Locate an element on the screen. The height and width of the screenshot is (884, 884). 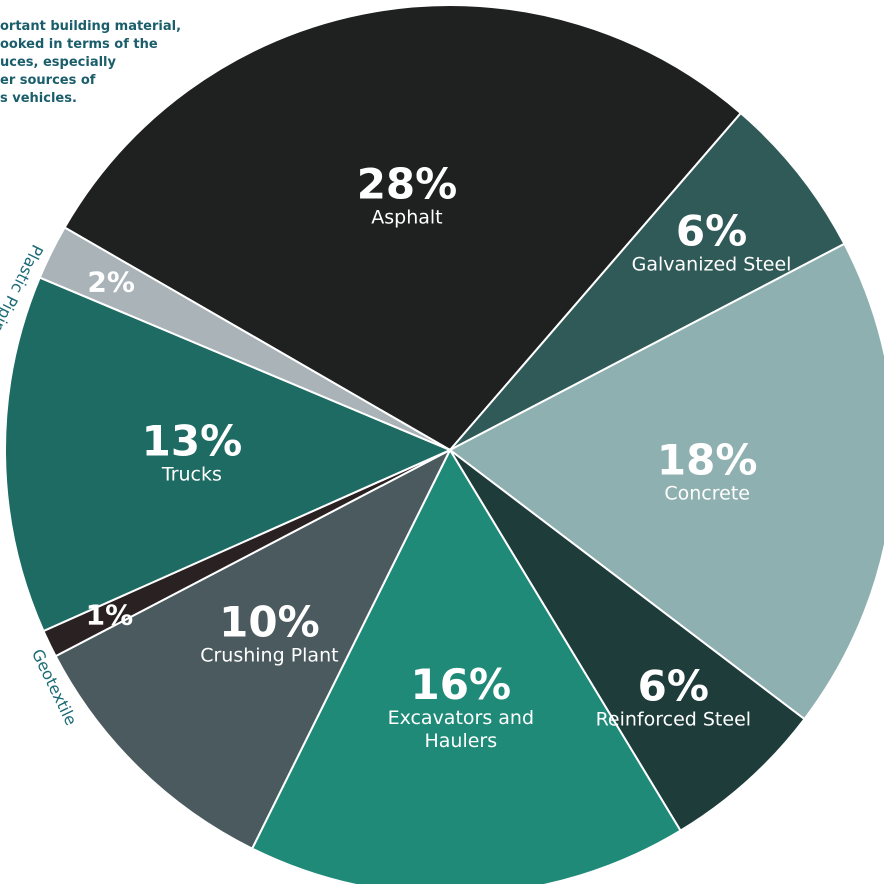
slice is located at coordinates (244, 338).